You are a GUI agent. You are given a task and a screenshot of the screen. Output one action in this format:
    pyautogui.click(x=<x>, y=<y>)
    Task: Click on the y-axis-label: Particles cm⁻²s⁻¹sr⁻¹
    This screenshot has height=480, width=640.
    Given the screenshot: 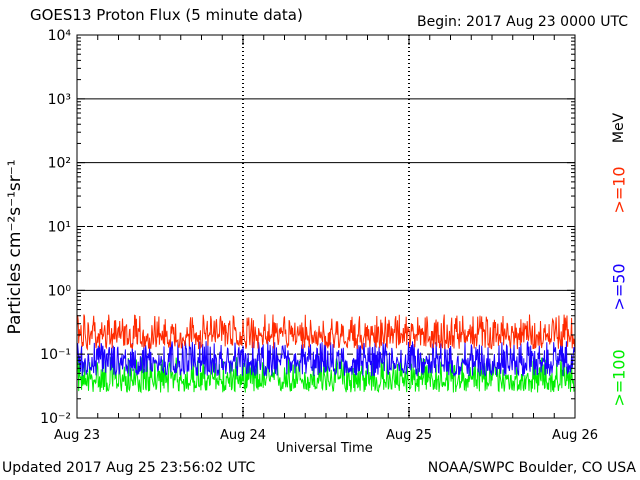 What is the action you would take?
    pyautogui.click(x=15, y=247)
    